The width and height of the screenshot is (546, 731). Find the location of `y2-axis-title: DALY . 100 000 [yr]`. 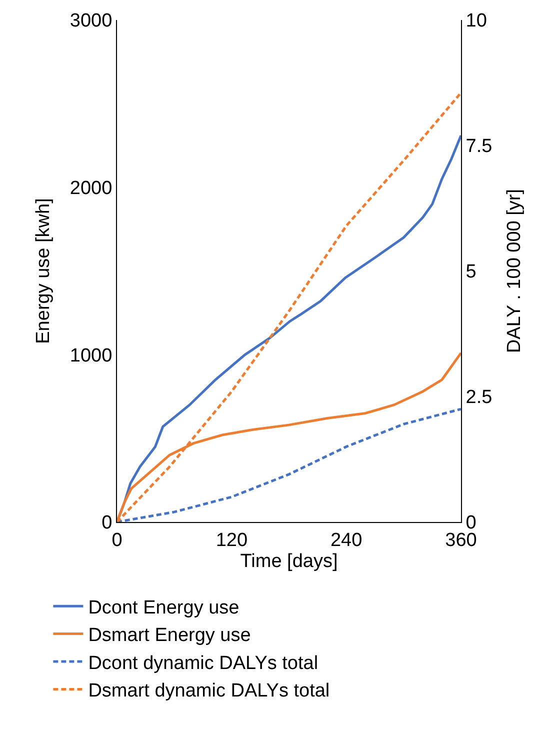

y2-axis-title: DALY . 100 000 [yr] is located at coordinates (515, 271).